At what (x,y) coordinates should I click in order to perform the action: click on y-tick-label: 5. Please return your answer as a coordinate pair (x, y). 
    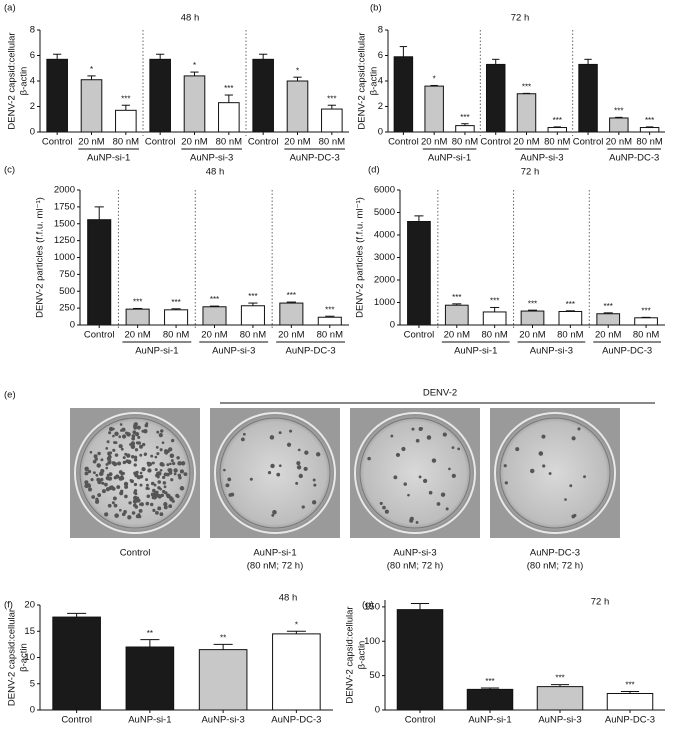
    Looking at the image, I should click on (32, 683).